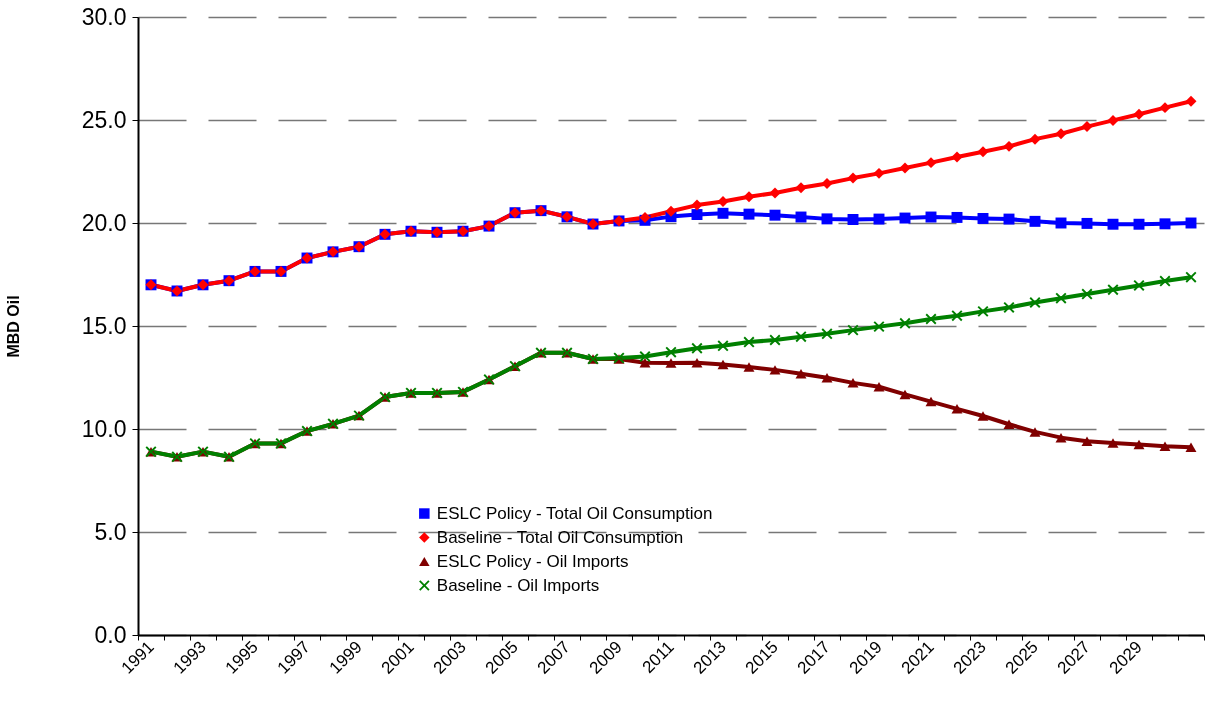 This screenshot has width=1205, height=708. Describe the element at coordinates (104, 16) in the screenshot. I see `y-tick-label: 30.0` at that location.